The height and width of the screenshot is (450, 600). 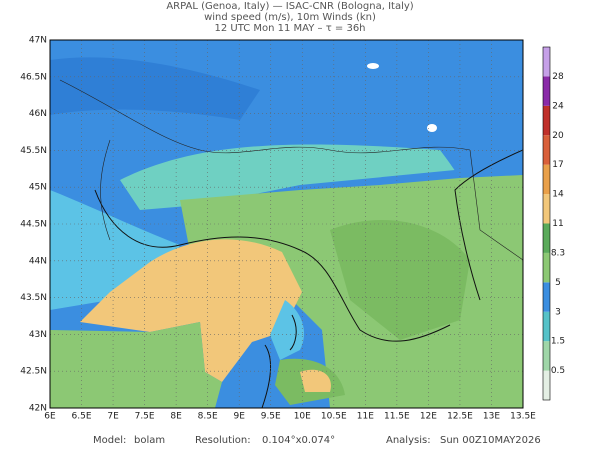 What do you see at coordinates (38, 114) in the screenshot?
I see `lat-label: 46N` at bounding box center [38, 114].